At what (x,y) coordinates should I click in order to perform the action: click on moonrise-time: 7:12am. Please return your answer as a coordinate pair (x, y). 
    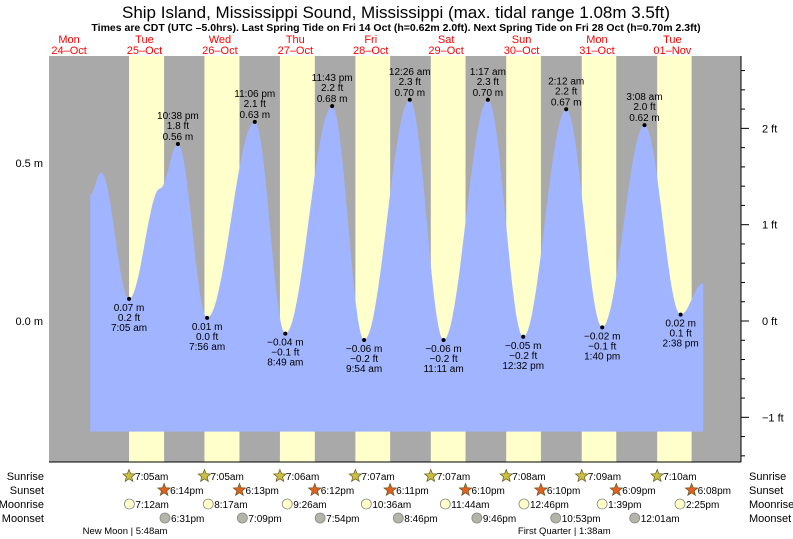
    Looking at the image, I should click on (151, 505).